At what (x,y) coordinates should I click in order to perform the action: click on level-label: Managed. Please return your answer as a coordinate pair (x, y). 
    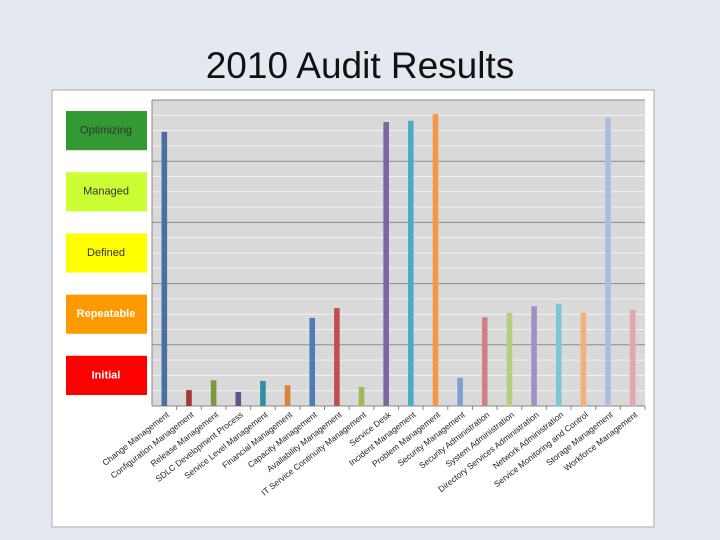
    Looking at the image, I should click on (106, 192).